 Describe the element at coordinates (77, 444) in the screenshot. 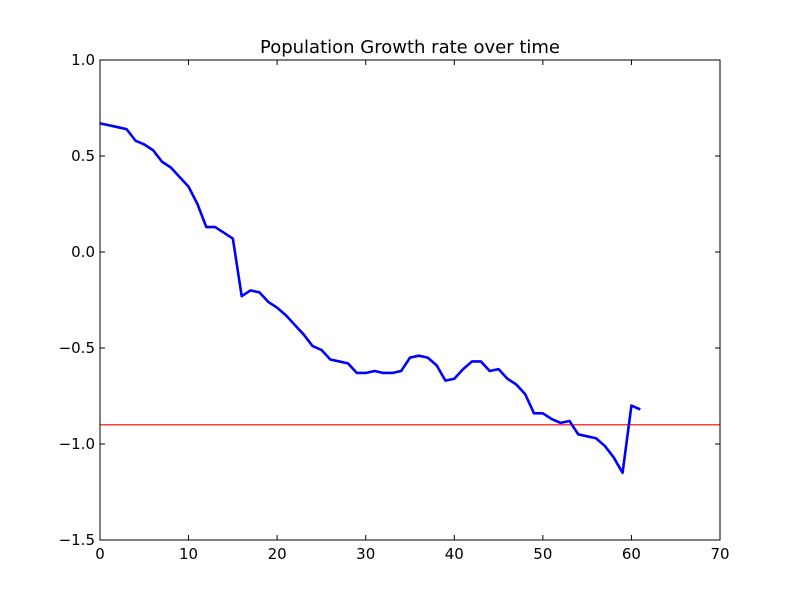

I see `y-tick-label-4: −1.0` at that location.